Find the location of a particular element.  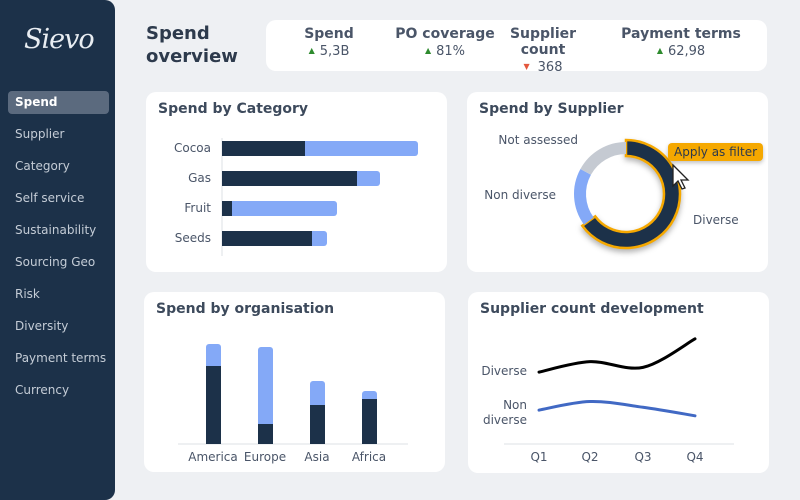

quarter-label: Q1 is located at coordinates (539, 457).